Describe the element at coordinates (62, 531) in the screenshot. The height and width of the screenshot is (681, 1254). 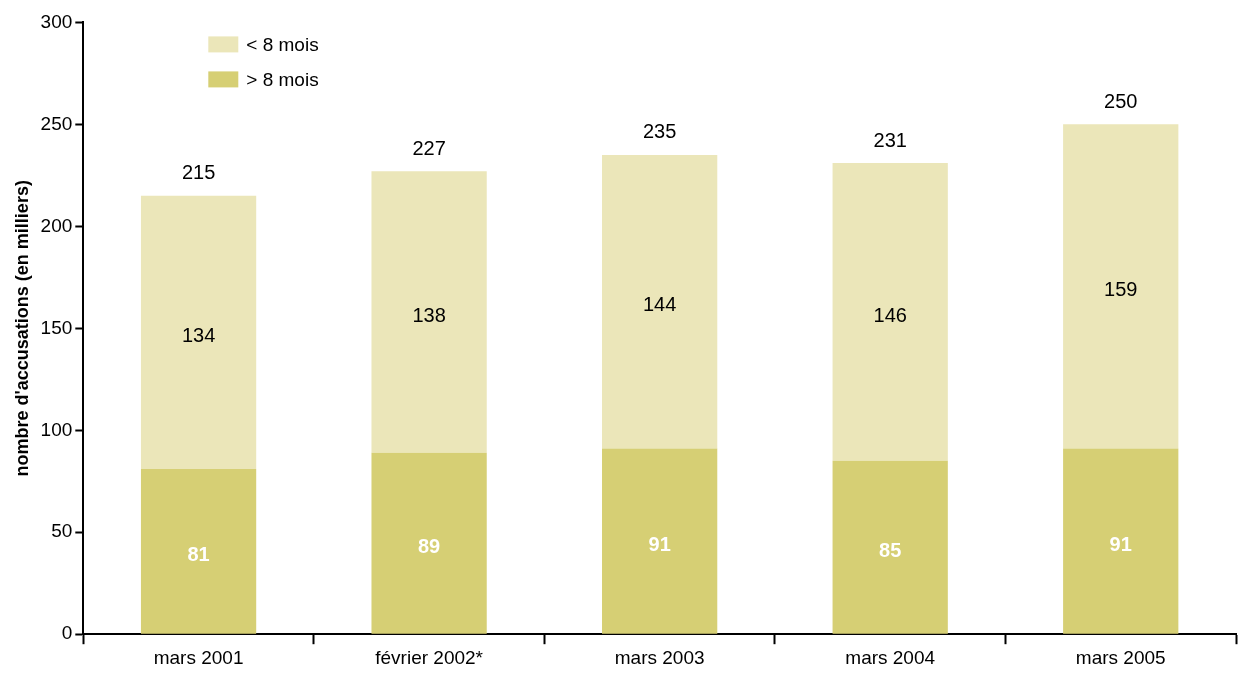
I see `y-tick-label: 50` at that location.